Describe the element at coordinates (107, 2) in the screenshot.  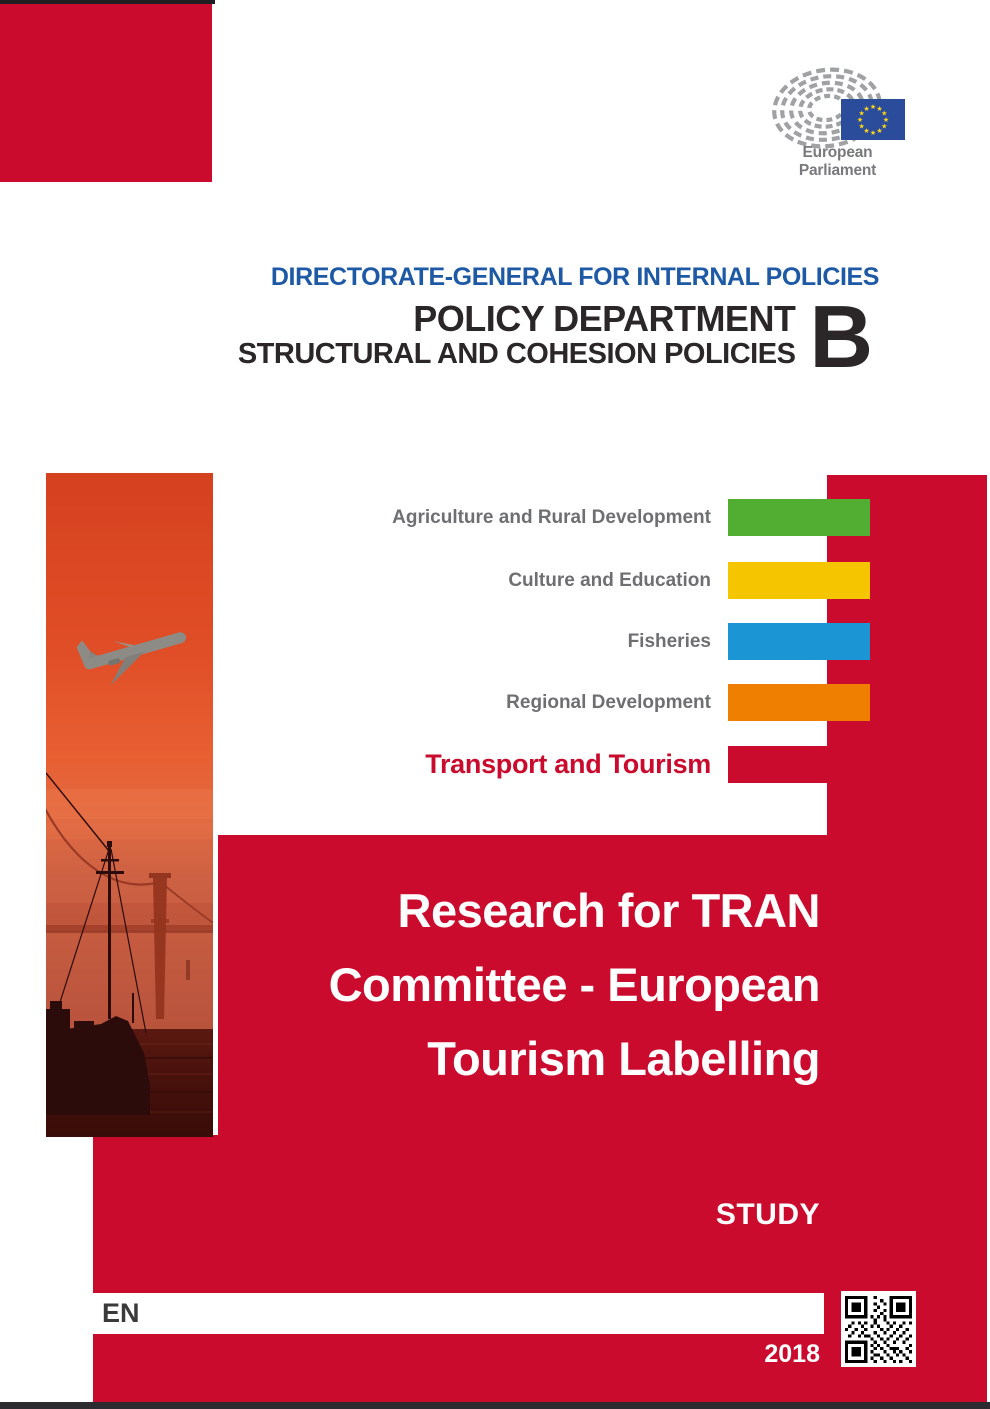
I see `page-edge-top` at that location.